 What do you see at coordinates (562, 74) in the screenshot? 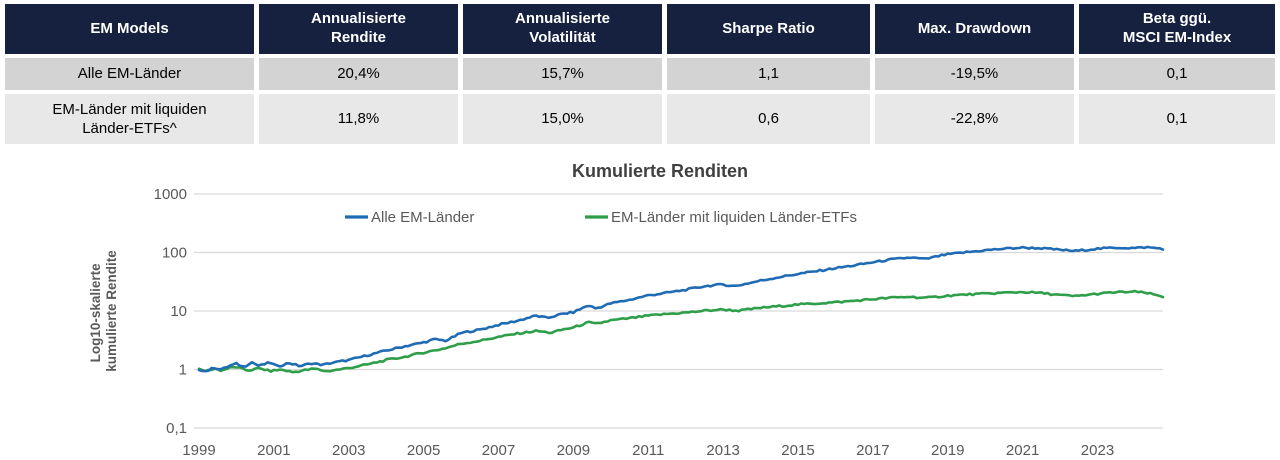
I see `table-cell: 15,7%` at bounding box center [562, 74].